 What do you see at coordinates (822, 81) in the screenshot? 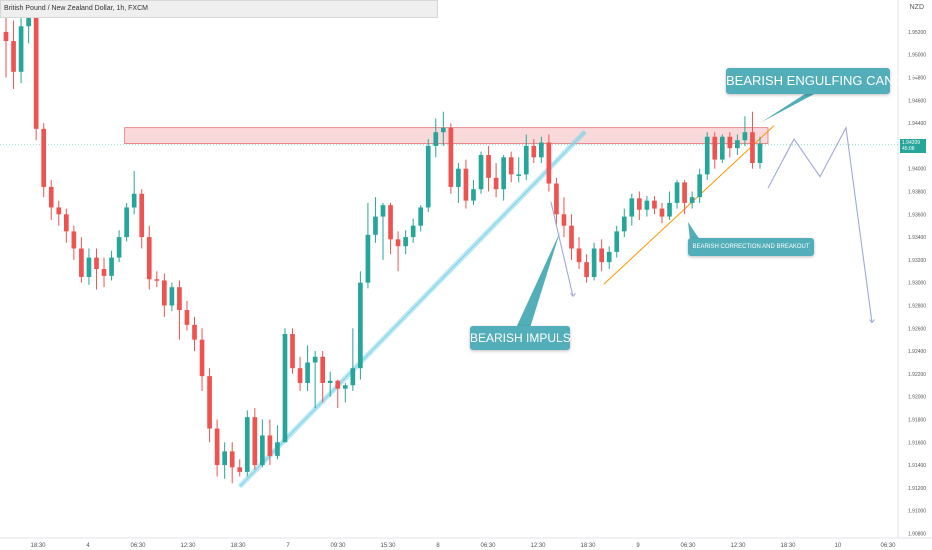
I see `callout-engulfing: BEARISH ENGULFING CANDLE` at bounding box center [822, 81].